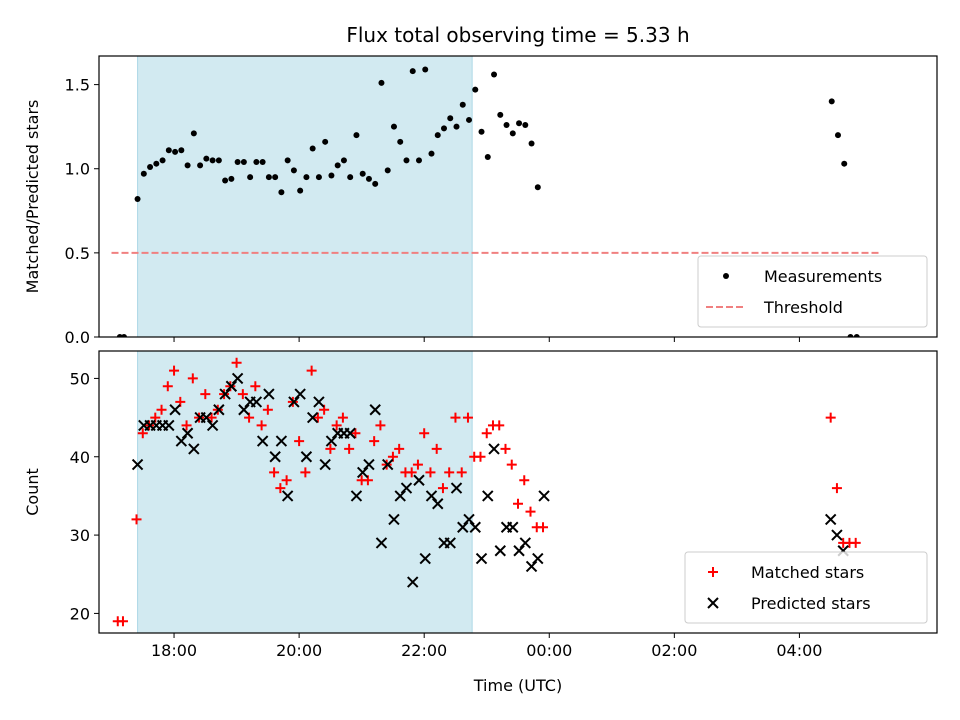 The image size is (960, 720). I want to click on x-tick-label: 04:00, so click(799, 650).